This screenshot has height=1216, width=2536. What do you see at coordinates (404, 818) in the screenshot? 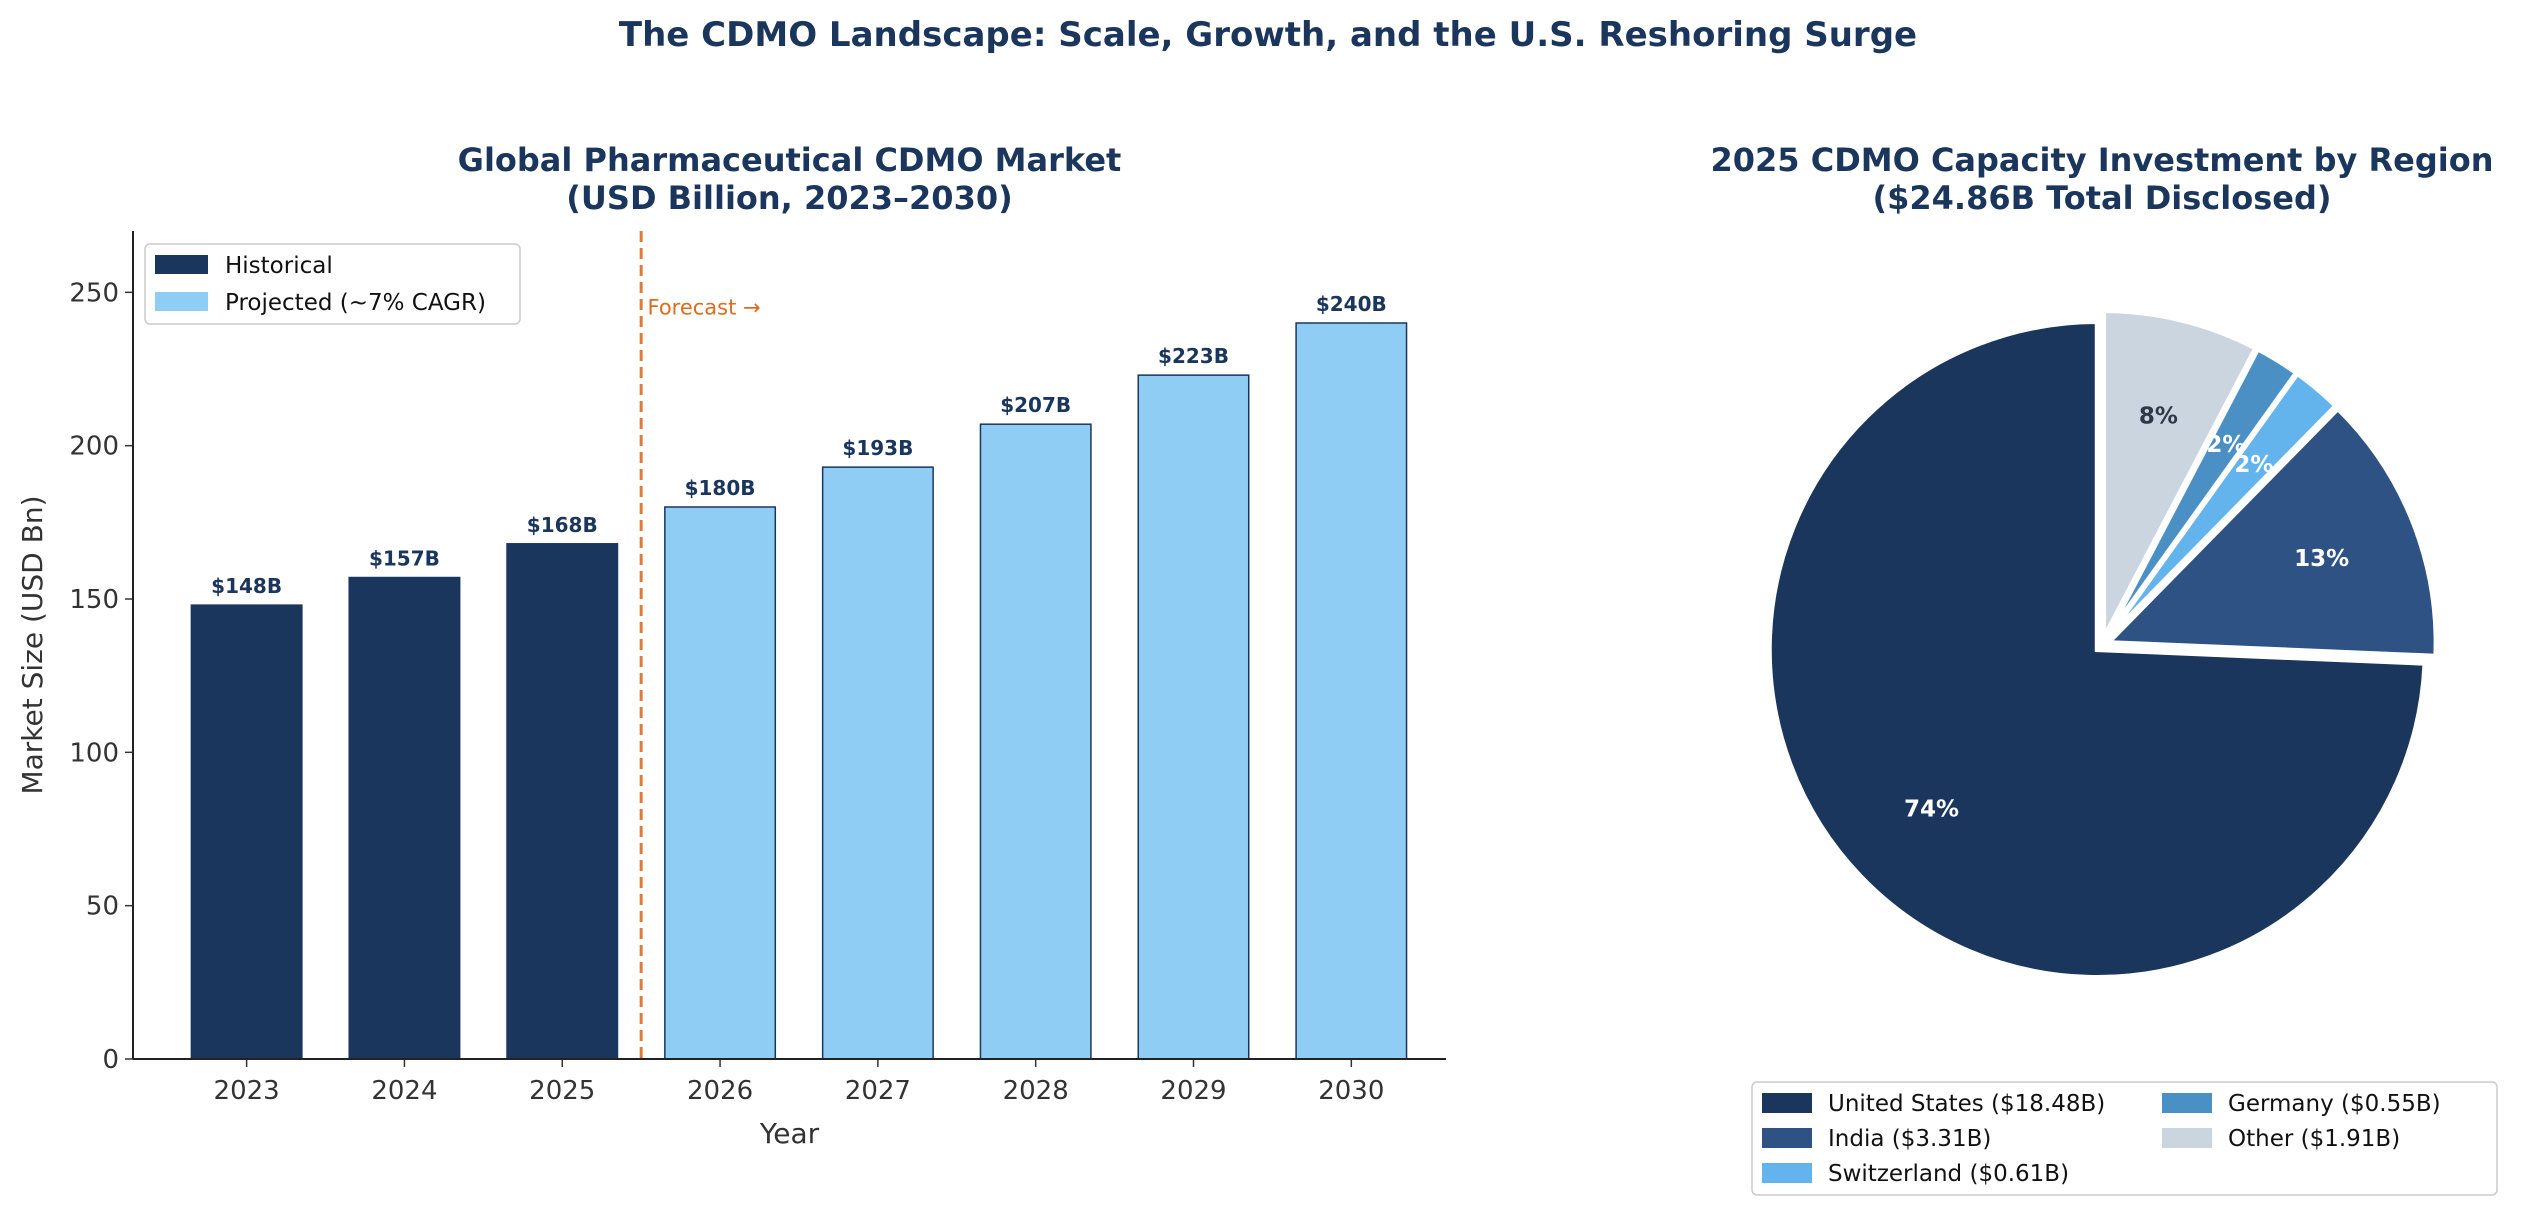
I see `bar-2024` at bounding box center [404, 818].